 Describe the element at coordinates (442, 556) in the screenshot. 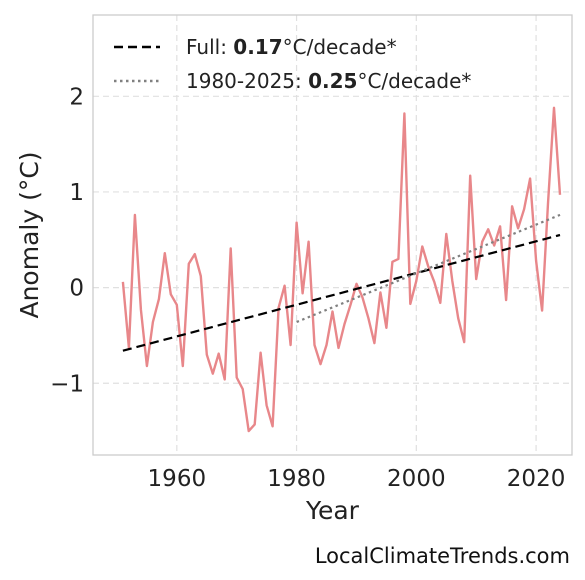

I see `watermark-text: LocalClimateTrends.com` at that location.